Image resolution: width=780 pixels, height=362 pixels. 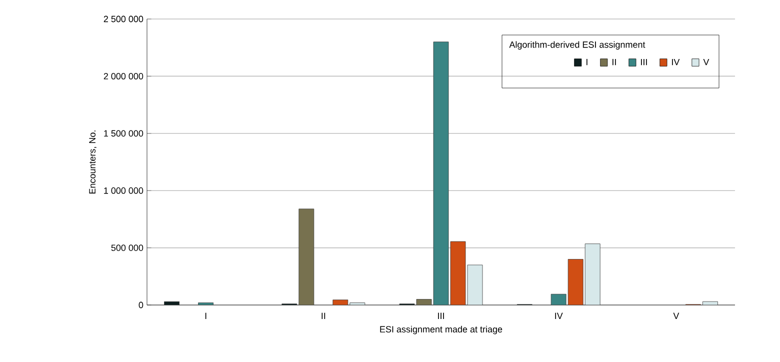 What do you see at coordinates (124, 190) in the screenshot?
I see `y-tick-label: 1 000 000` at bounding box center [124, 190].